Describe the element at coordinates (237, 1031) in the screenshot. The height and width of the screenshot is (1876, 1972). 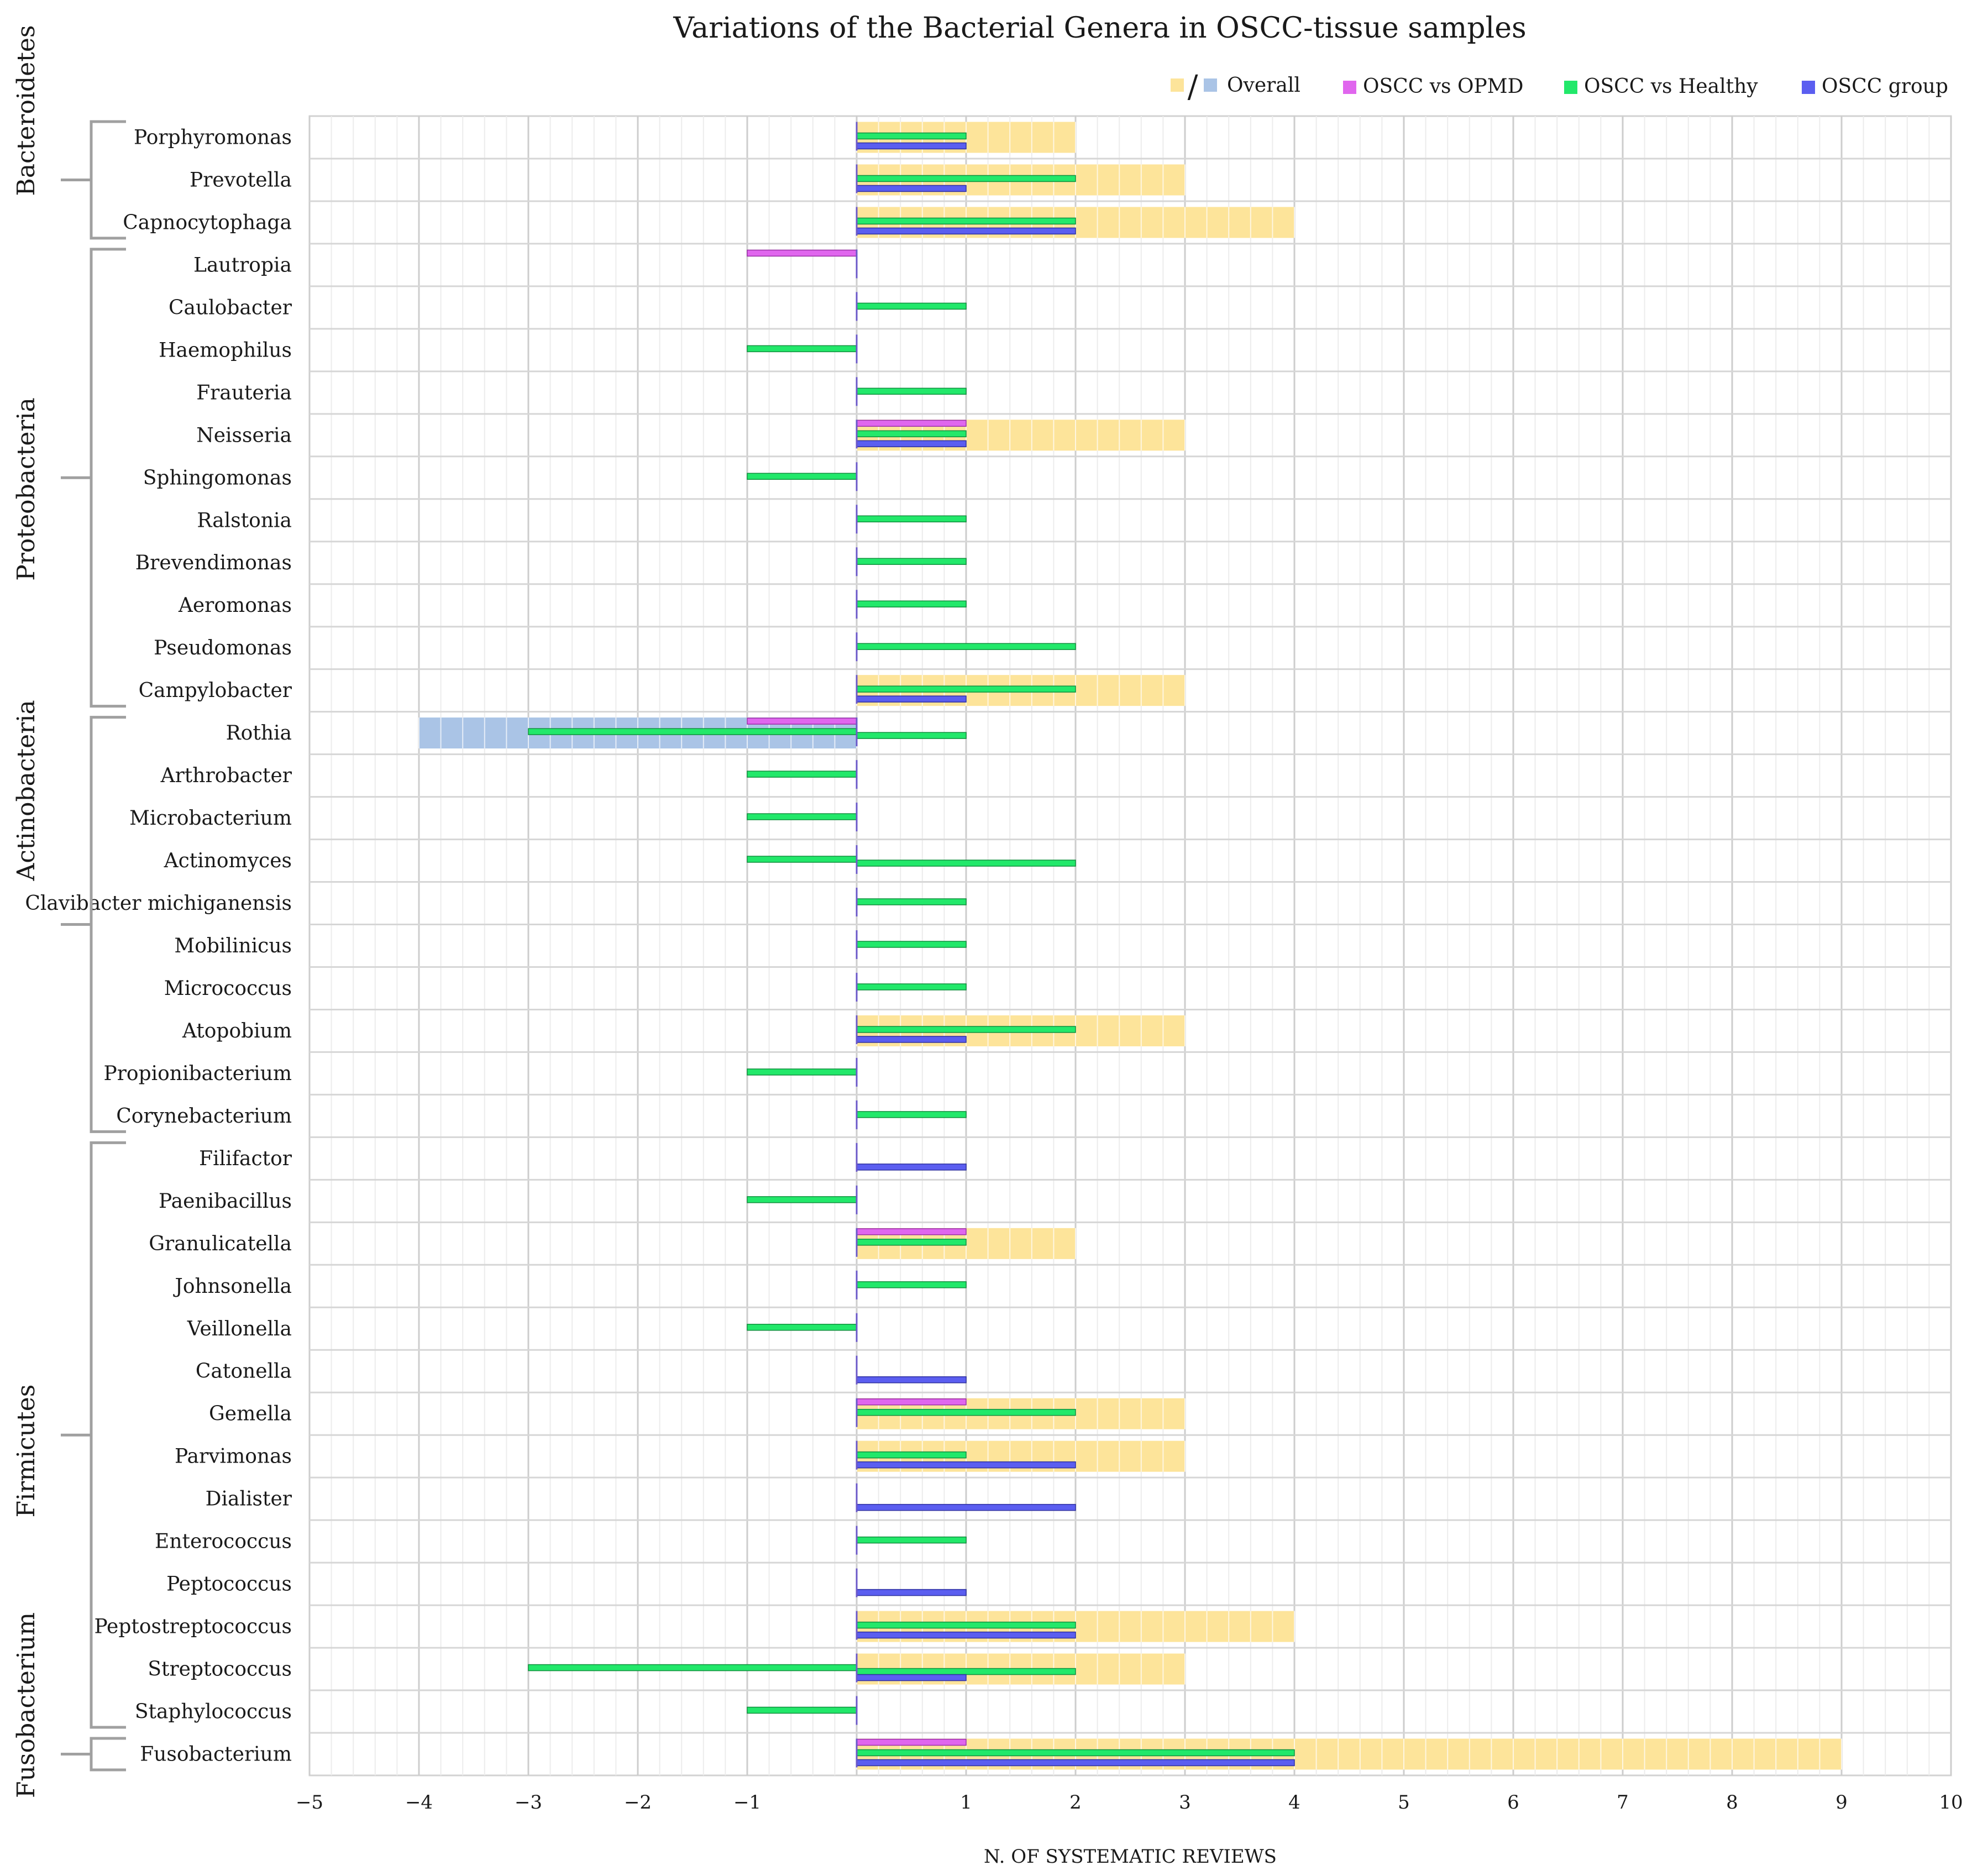
I see `category-label: Atopobium` at that location.